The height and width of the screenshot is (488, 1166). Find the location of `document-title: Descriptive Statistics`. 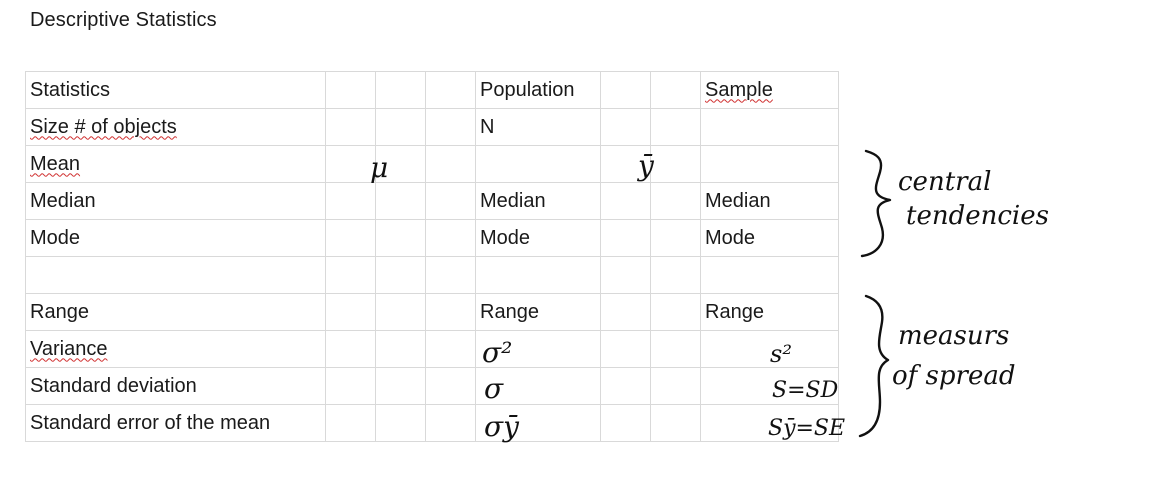

document-title: Descriptive Statistics is located at coordinates (123, 20).